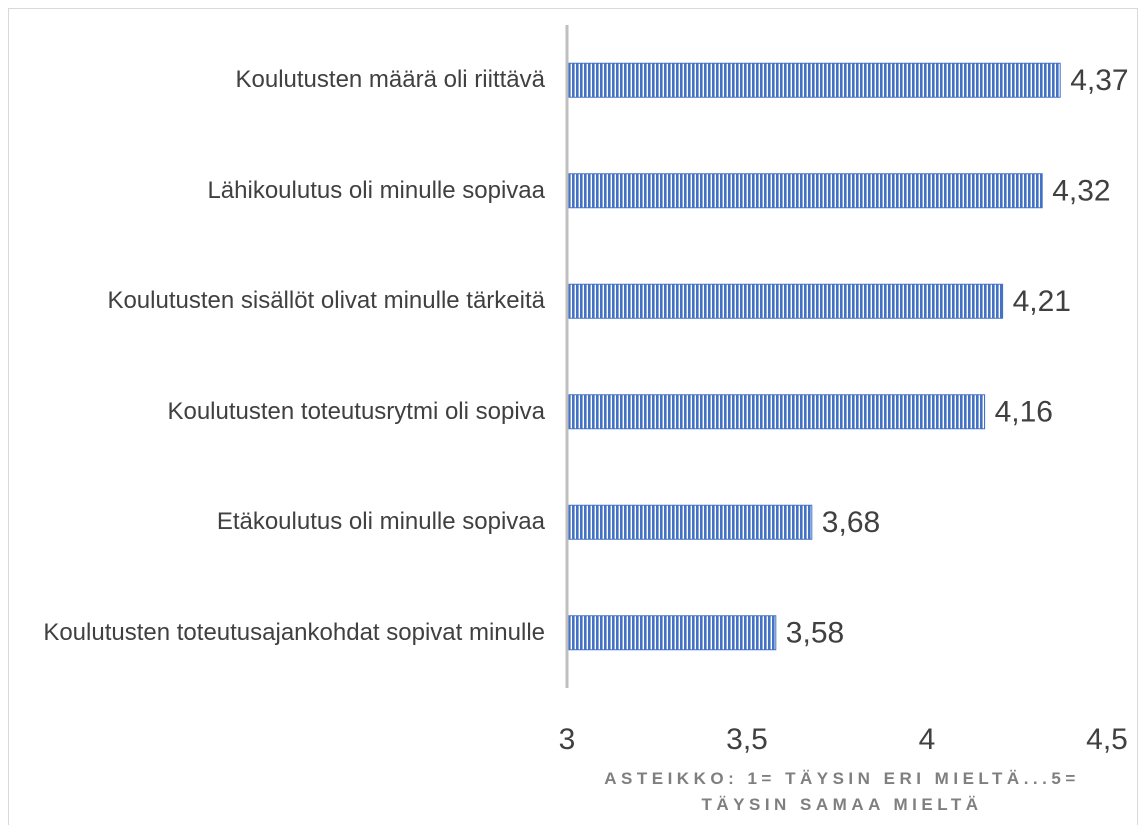 The width and height of the screenshot is (1146, 825). Describe the element at coordinates (1107, 739) in the screenshot. I see `x-tick-label: 4,5` at that location.